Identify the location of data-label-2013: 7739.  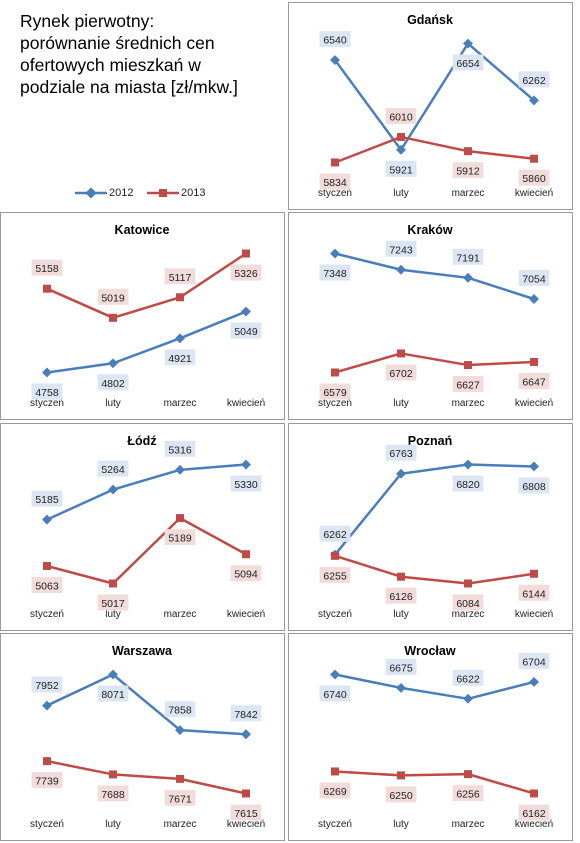
(47, 782).